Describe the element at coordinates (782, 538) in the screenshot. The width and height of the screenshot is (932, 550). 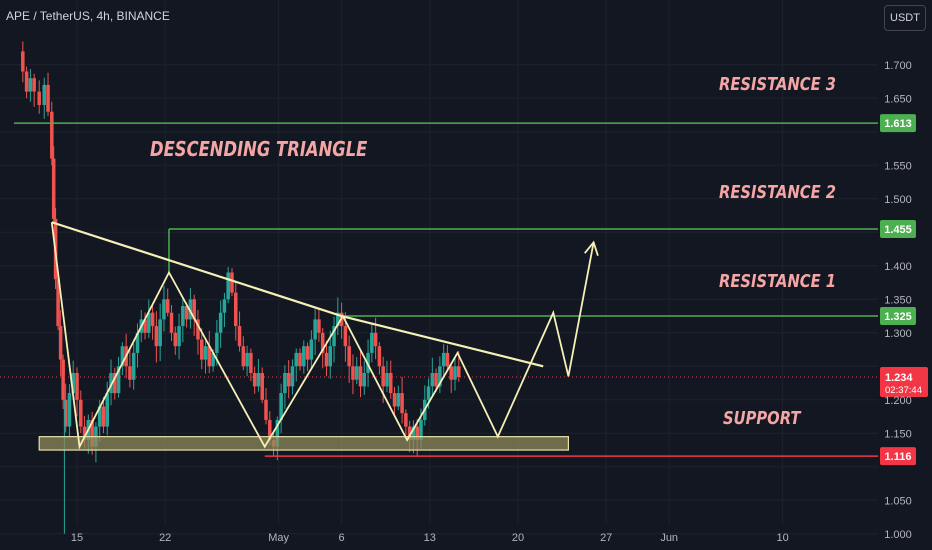
I see `x-tick-label: 10` at that location.